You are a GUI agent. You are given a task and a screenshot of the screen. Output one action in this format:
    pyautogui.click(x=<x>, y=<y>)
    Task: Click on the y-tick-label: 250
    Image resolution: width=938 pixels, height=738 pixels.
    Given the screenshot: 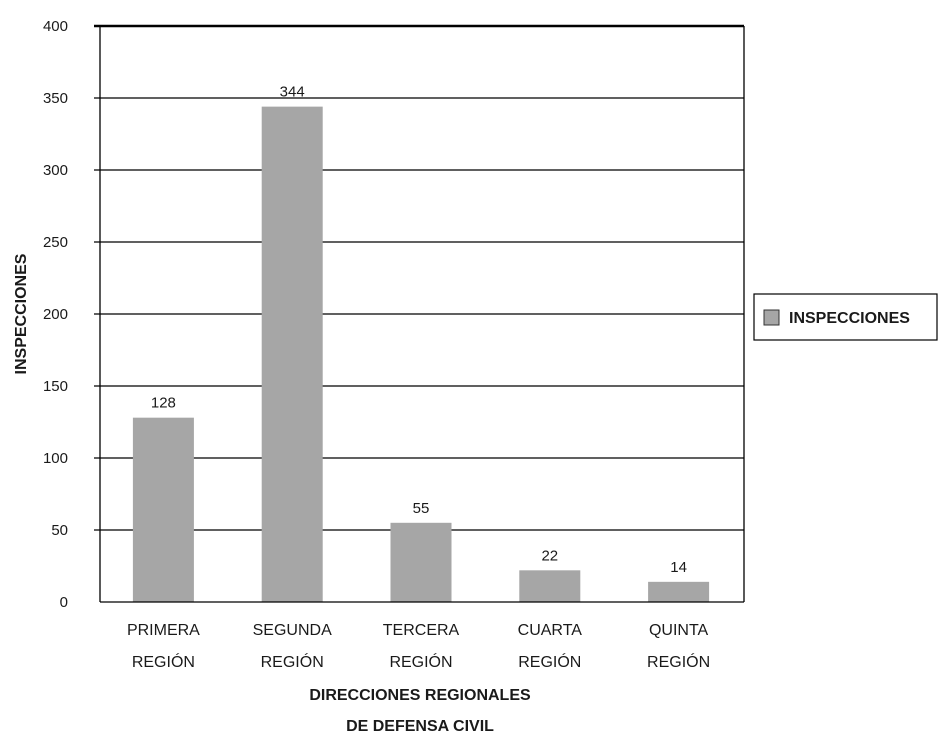 What is the action you would take?
    pyautogui.click(x=55, y=242)
    